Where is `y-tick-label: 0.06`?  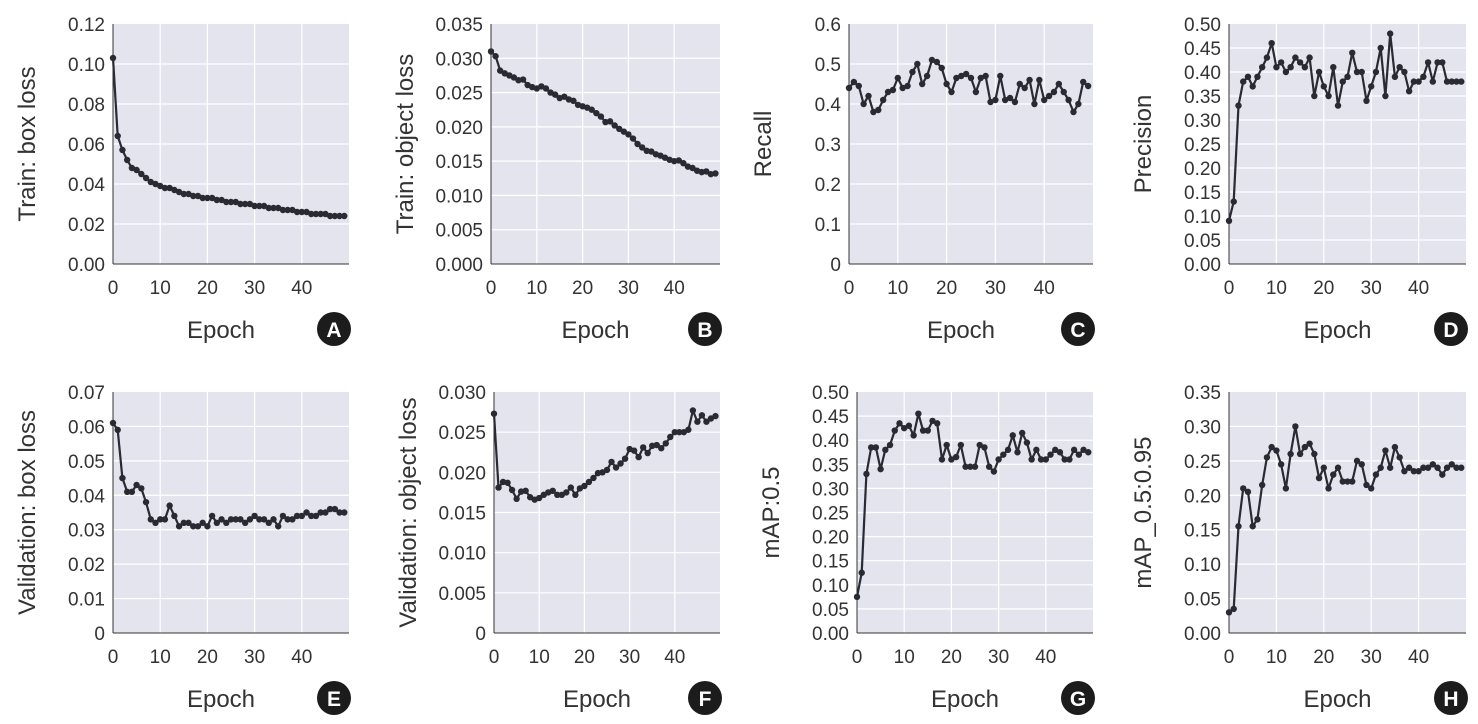
y-tick-label: 0.06 is located at coordinates (86, 427).